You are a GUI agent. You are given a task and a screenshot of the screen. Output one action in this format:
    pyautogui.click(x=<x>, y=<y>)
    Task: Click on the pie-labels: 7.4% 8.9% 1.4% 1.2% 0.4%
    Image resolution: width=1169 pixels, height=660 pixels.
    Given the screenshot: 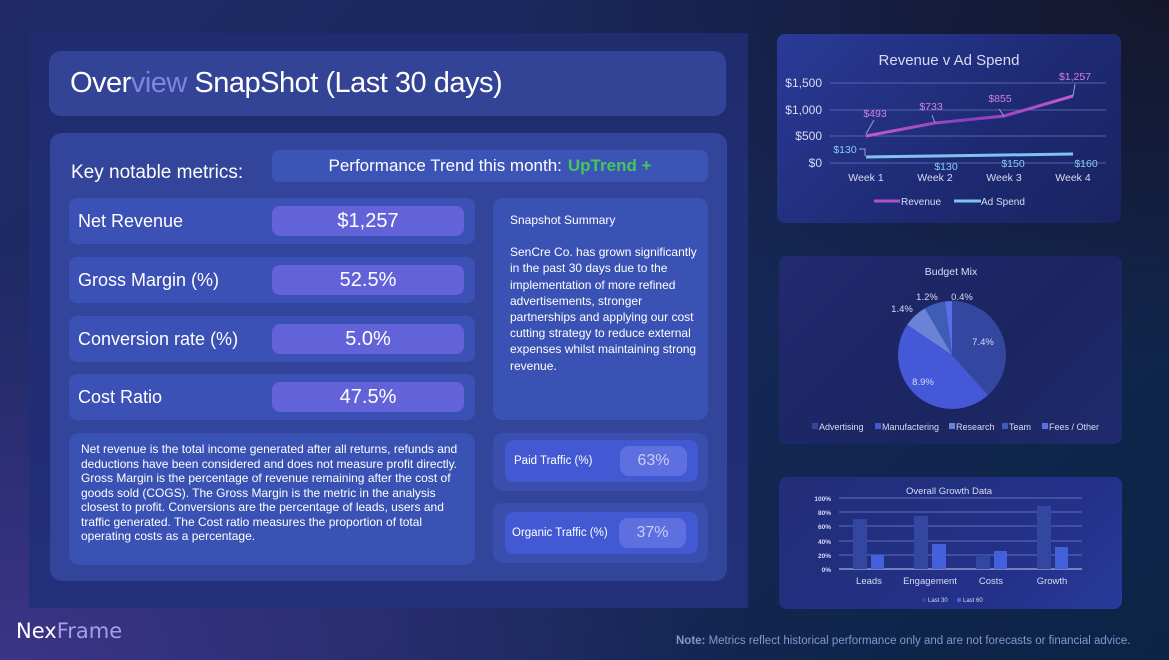 What is the action you would take?
    pyautogui.click(x=942, y=340)
    